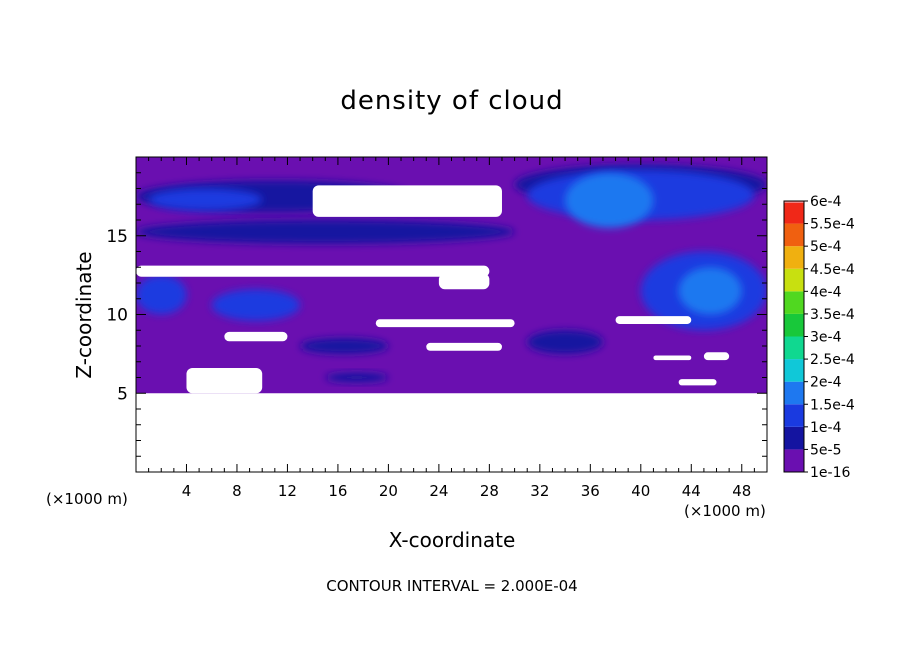 The image size is (904, 654). Describe the element at coordinates (452, 101) in the screenshot. I see `chart-title: density of cloud` at that location.